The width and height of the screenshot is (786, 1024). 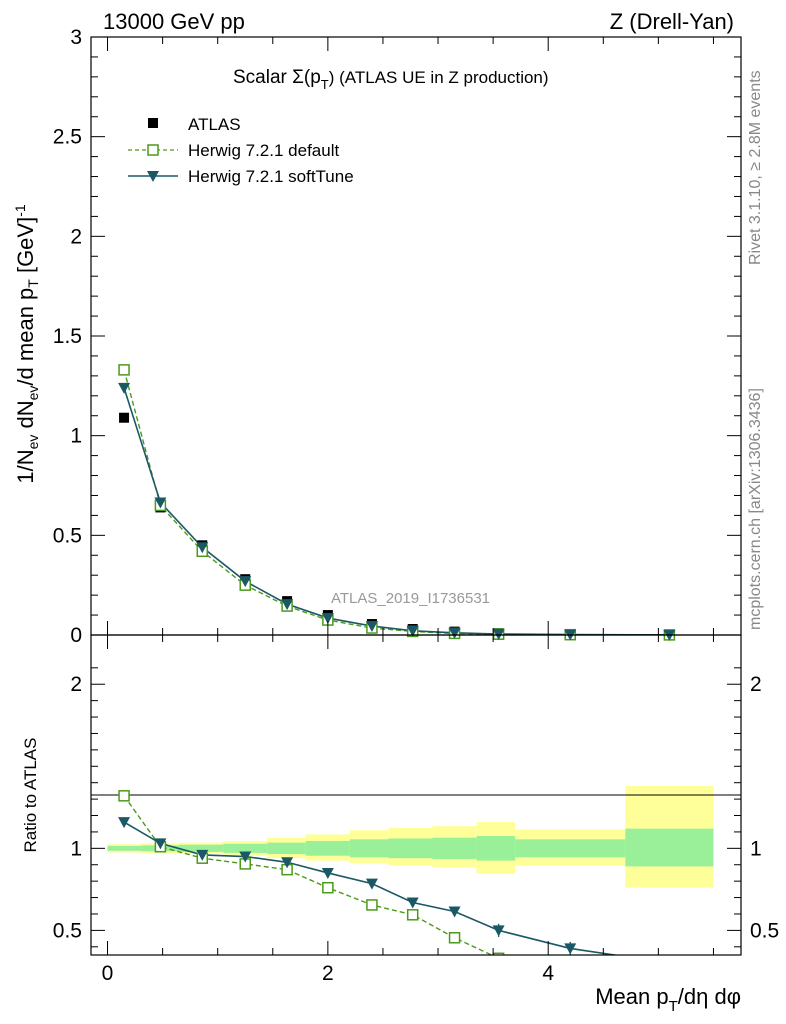 I want to click on ratio-y-tick-label-right: 0.5, so click(x=764, y=930).